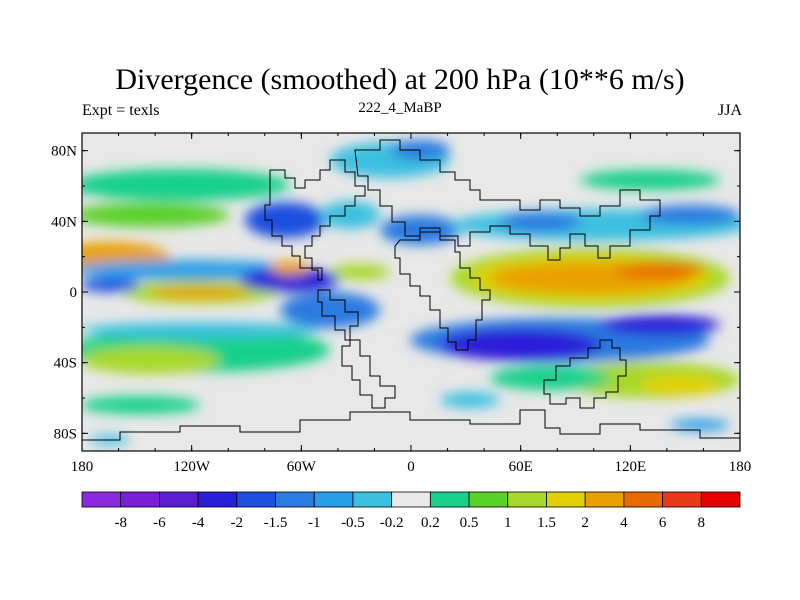  I want to click on colorbar-label: -4, so click(198, 523).